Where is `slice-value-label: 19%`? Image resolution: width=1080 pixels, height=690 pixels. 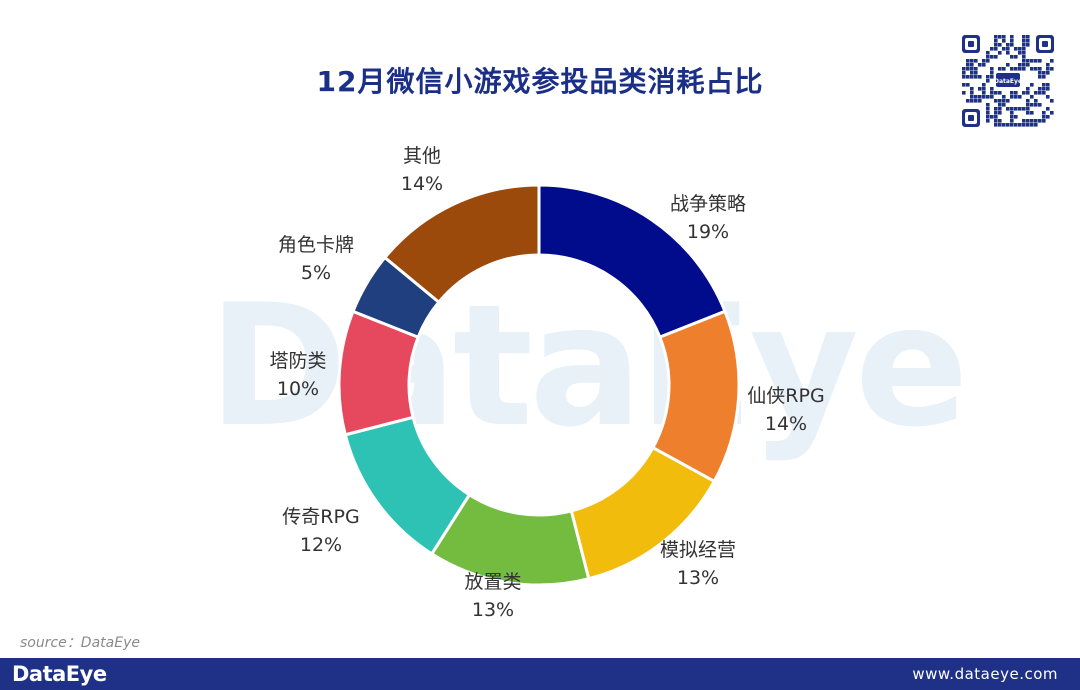
slice-value-label: 19% is located at coordinates (708, 232).